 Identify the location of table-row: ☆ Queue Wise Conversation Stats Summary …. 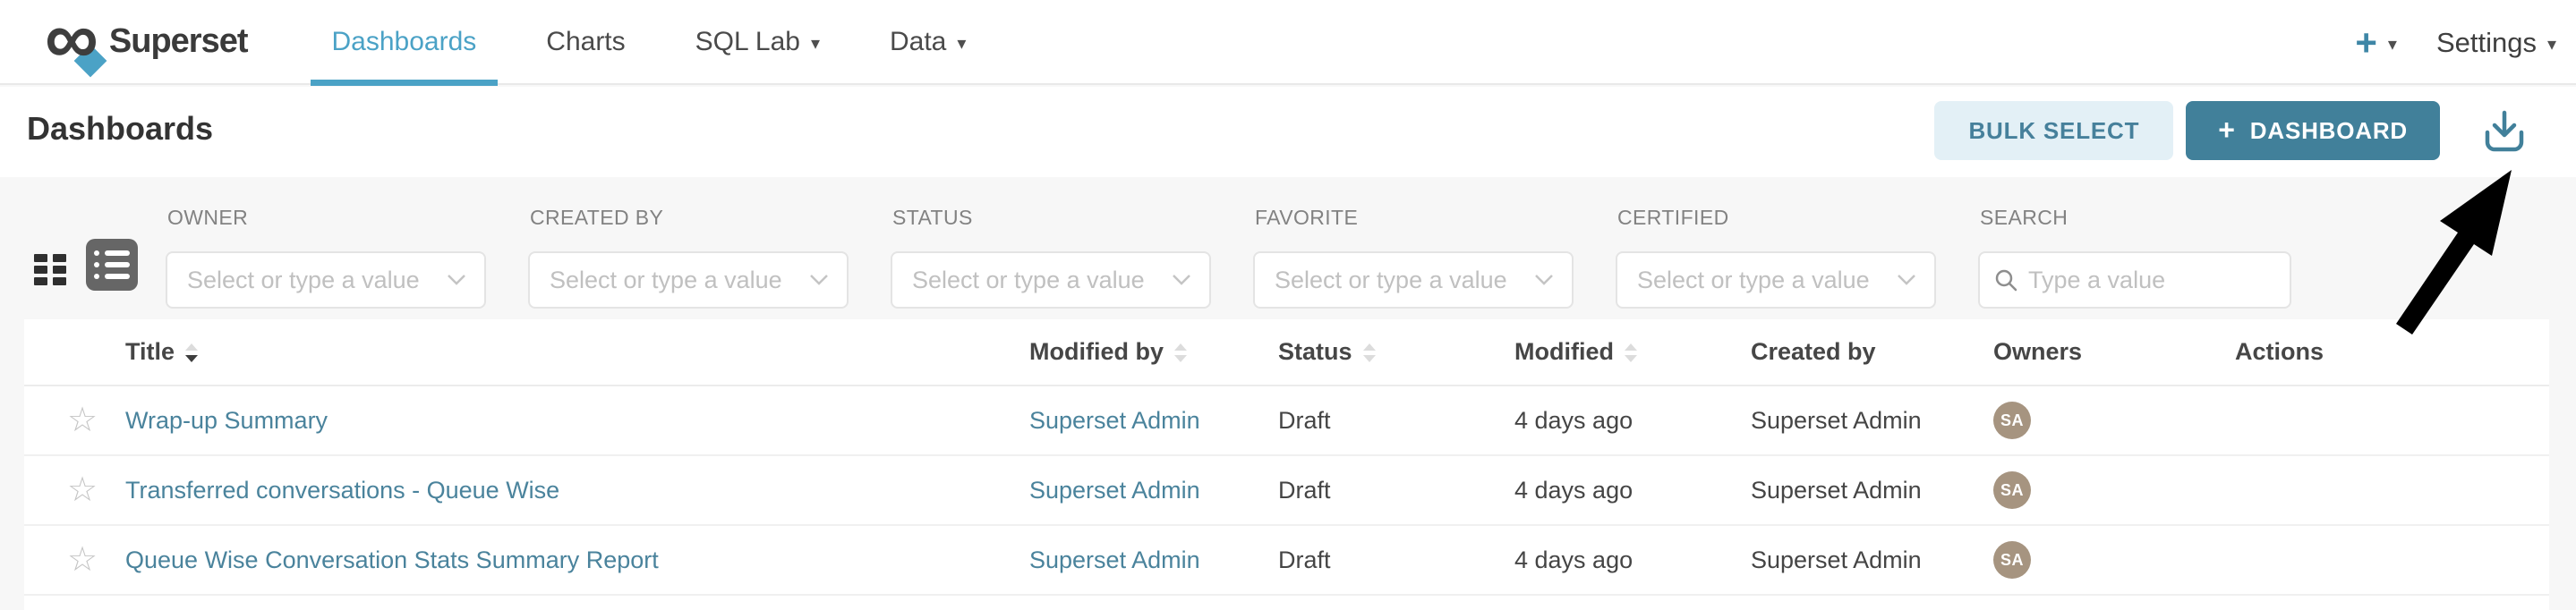
(1286, 561).